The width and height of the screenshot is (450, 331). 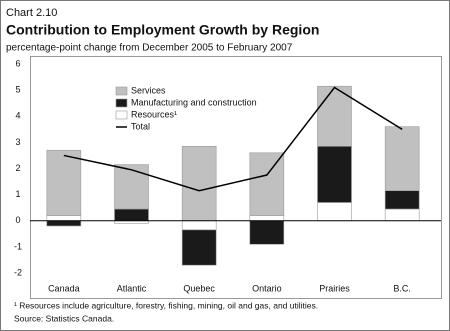 I want to click on source: Source: Statistics Canada., so click(x=64, y=318).